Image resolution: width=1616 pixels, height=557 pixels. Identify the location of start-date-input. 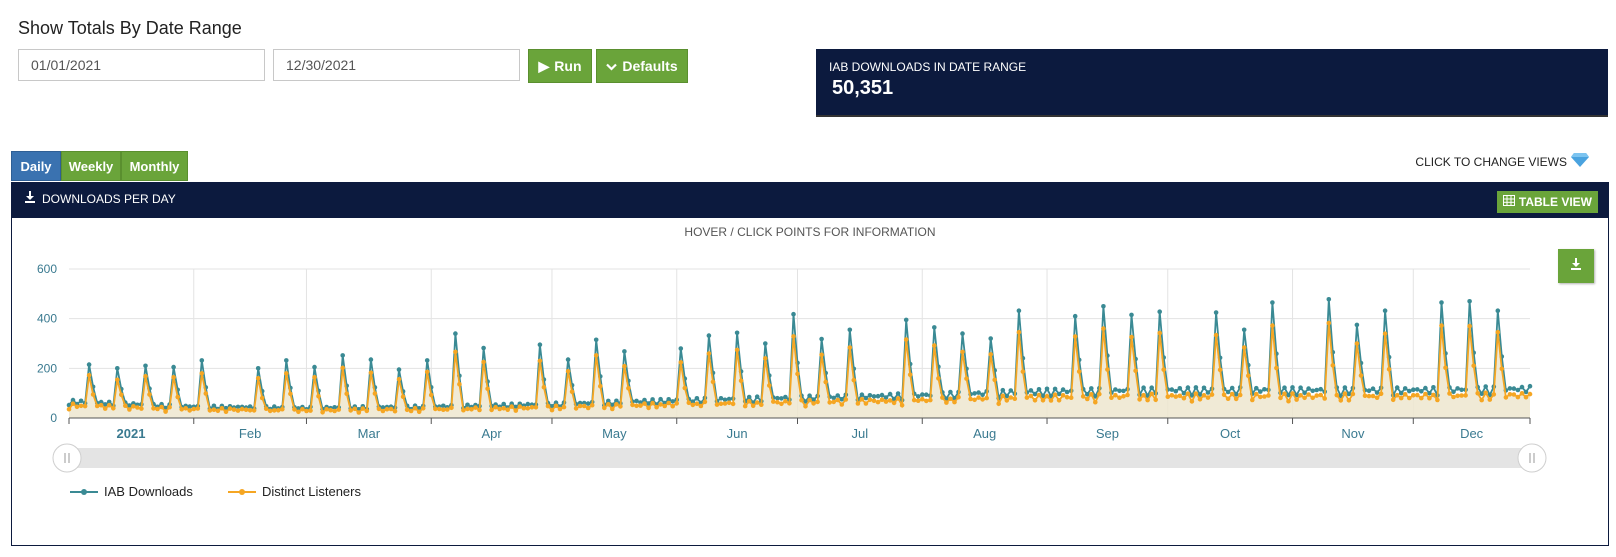
(141, 65).